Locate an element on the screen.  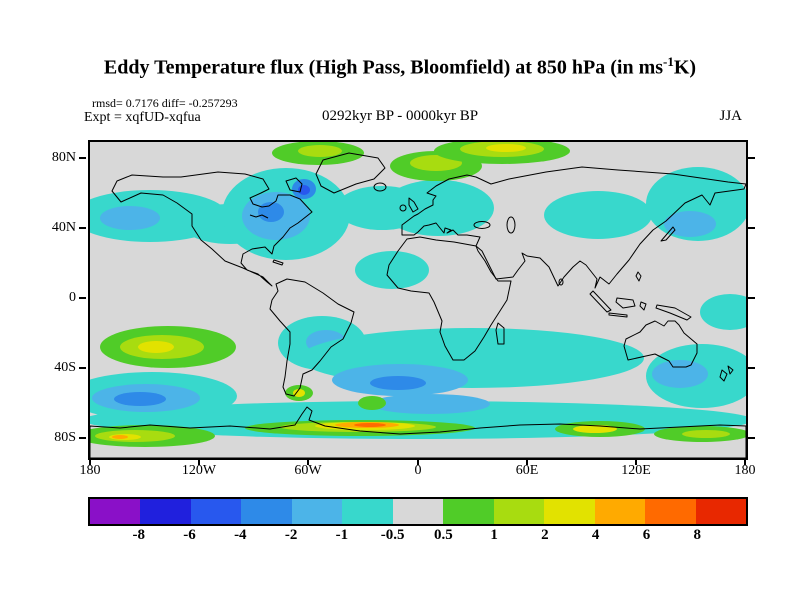
title-suffix: K) is located at coordinates (685, 67).